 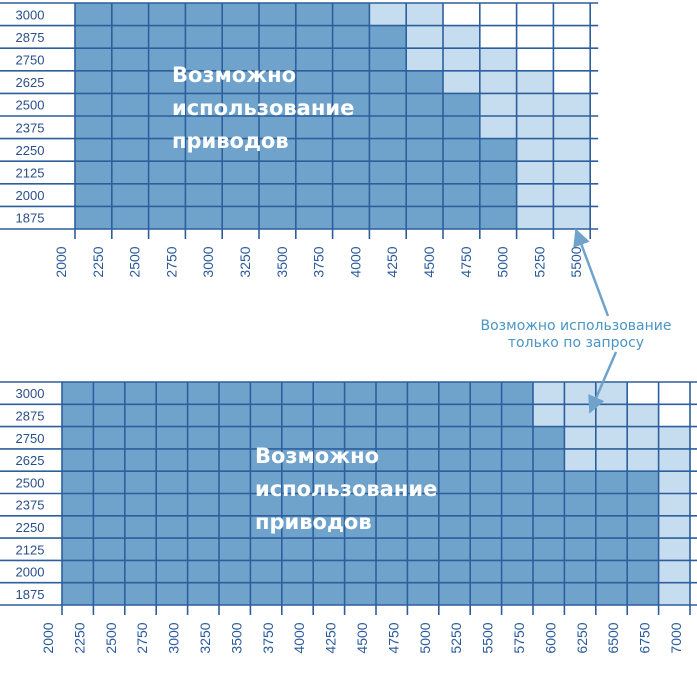 What do you see at coordinates (676, 637) in the screenshot?
I see `column-label: 7000` at bounding box center [676, 637].